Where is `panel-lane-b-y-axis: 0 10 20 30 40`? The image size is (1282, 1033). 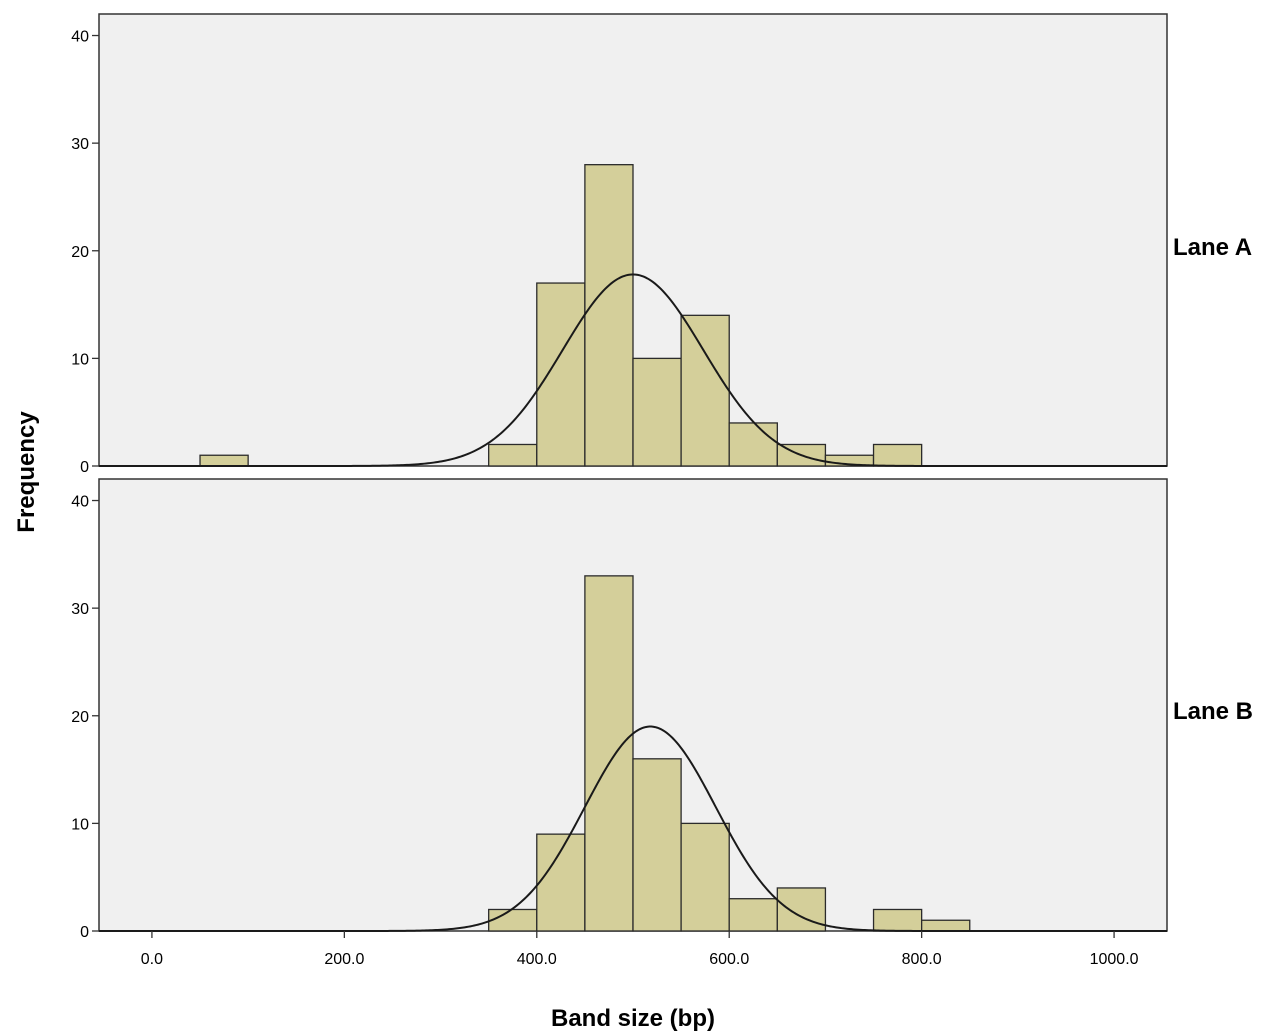 panel-lane-b-y-axis: 0 10 20 30 40 is located at coordinates (85, 717).